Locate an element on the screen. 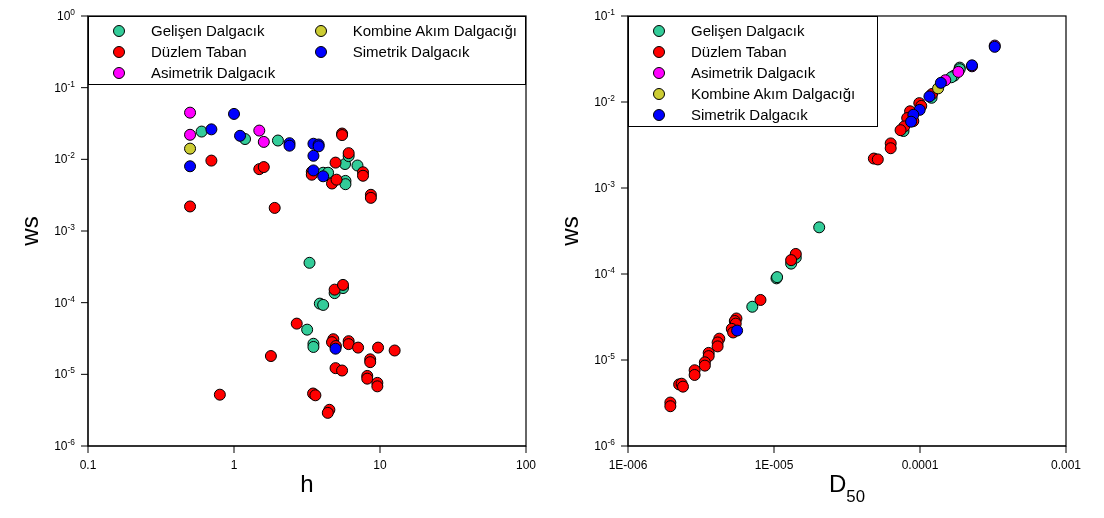 The height and width of the screenshot is (518, 1104). x-axis-title: h is located at coordinates (307, 483).